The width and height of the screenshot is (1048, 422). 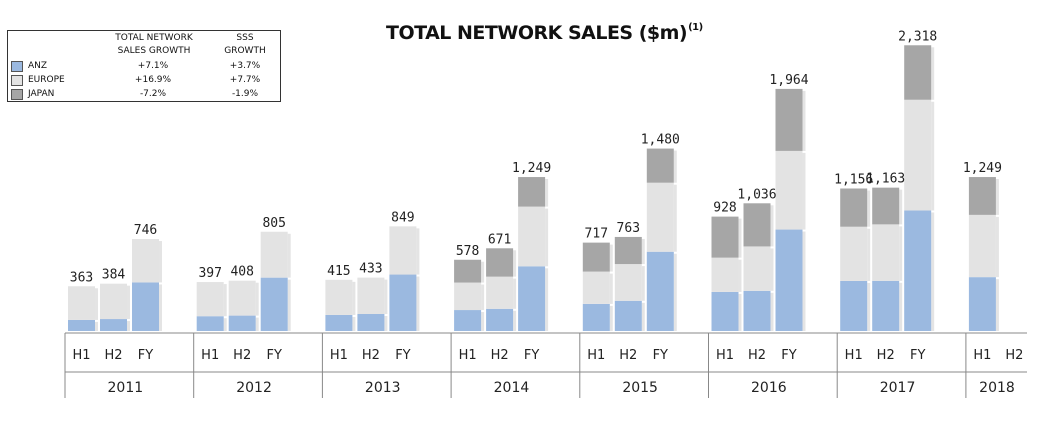 I want to click on bar-total-label: 746, so click(x=145, y=230).